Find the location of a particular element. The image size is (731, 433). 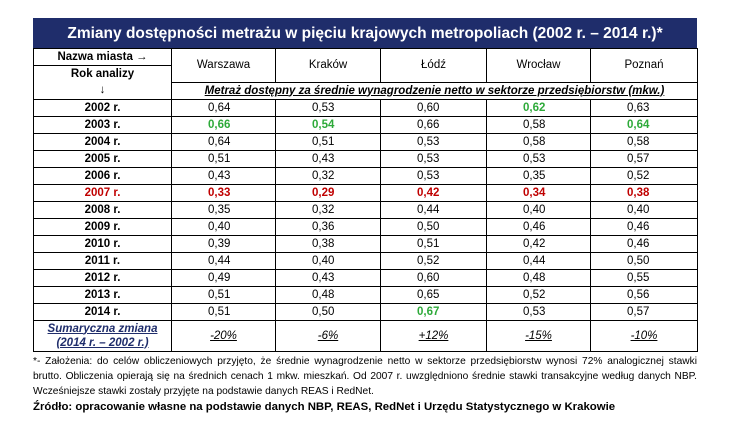

value-cell: 0,29 is located at coordinates (328, 192).